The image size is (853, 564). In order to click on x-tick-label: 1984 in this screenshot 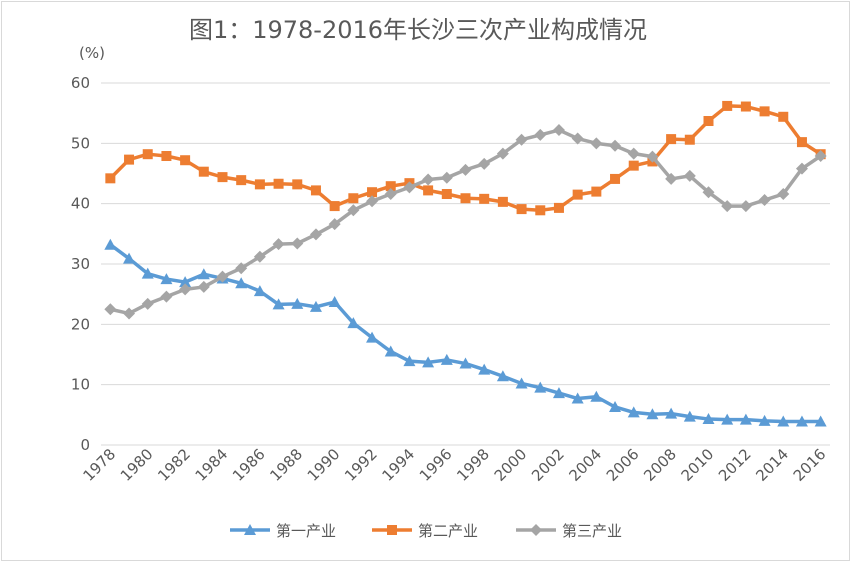, I will do `click(212, 465)`.